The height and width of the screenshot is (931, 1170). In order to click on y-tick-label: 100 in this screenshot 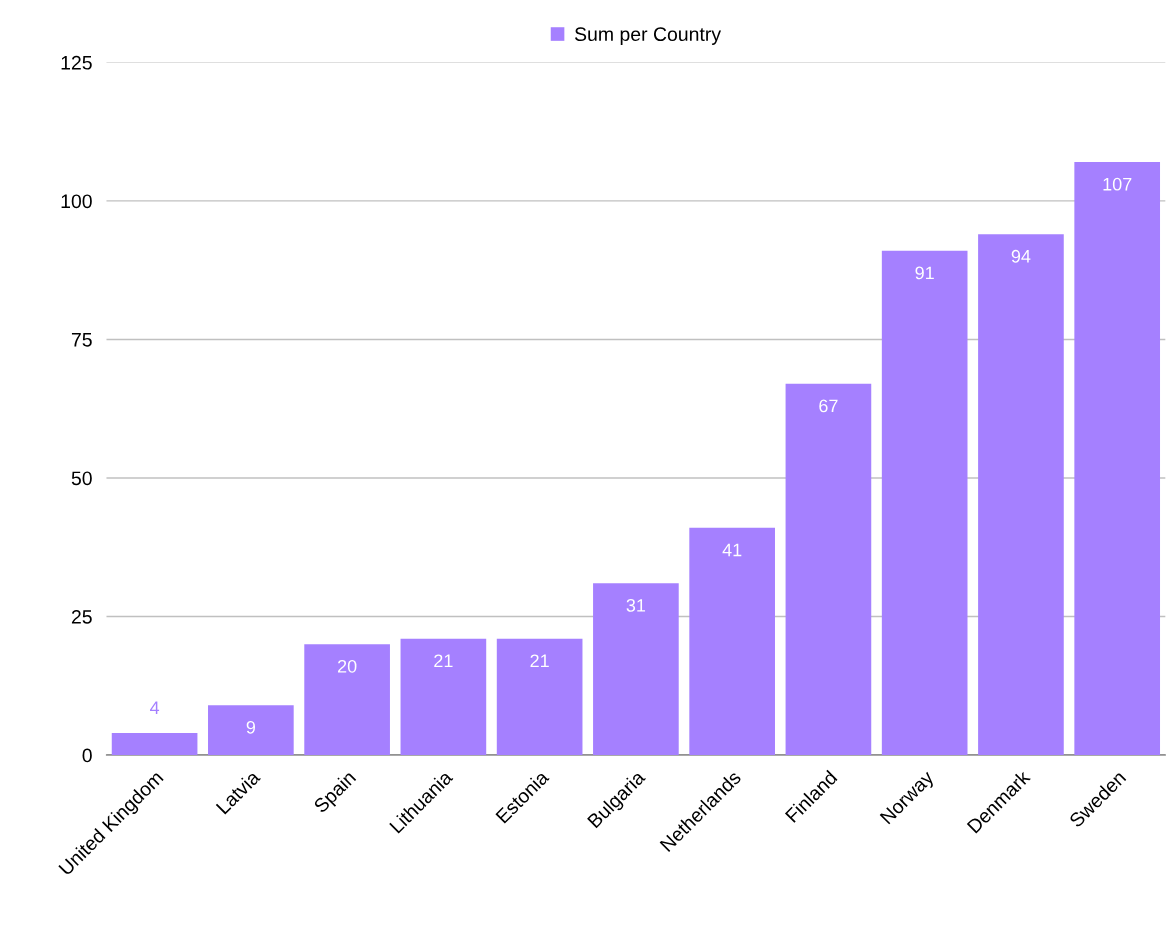, I will do `click(76, 201)`.